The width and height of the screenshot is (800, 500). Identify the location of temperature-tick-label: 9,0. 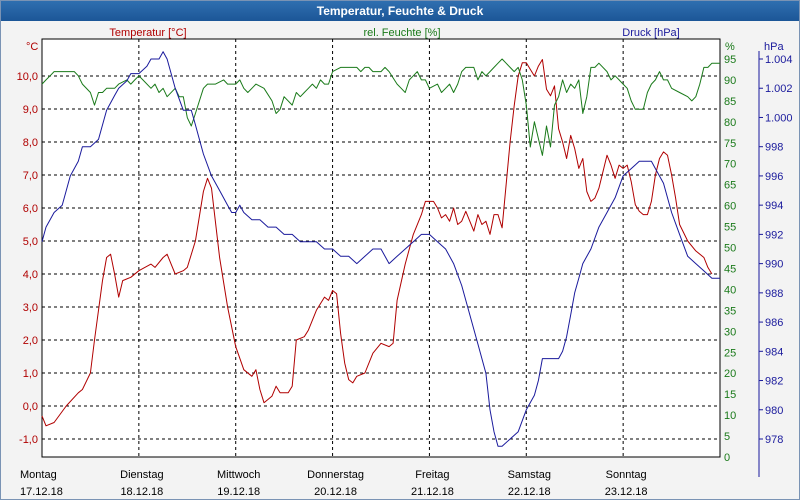
(30, 110).